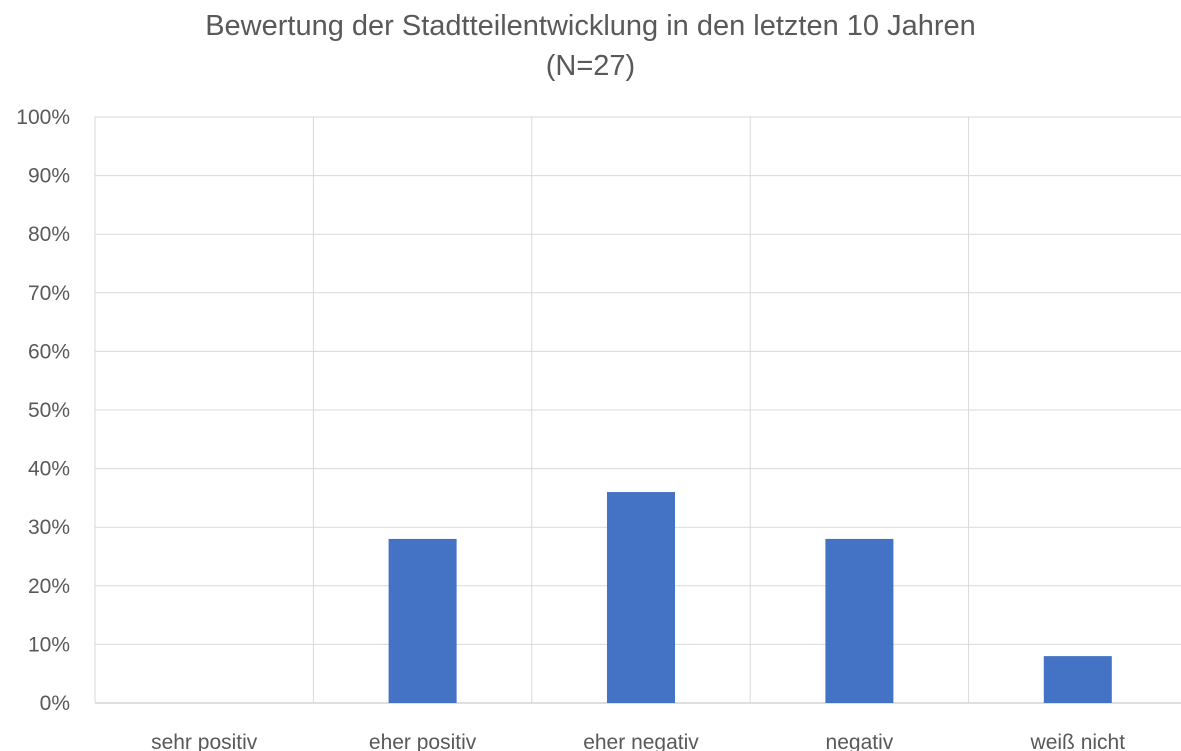 The height and width of the screenshot is (751, 1181). What do you see at coordinates (49, 351) in the screenshot?
I see `y-tick-label: 60%` at bounding box center [49, 351].